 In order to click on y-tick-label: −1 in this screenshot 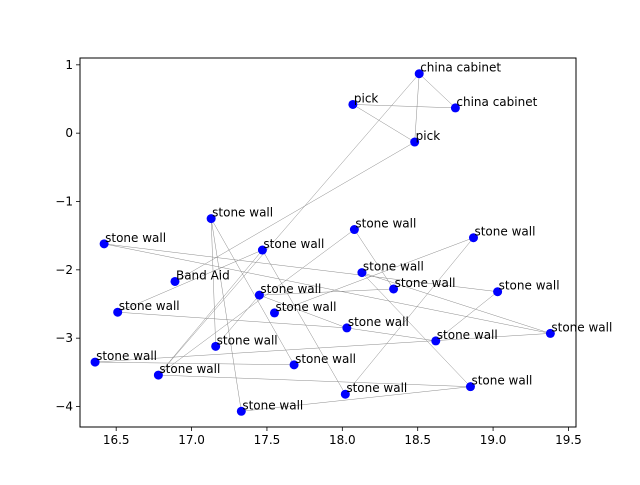, I will do `click(64, 202)`.